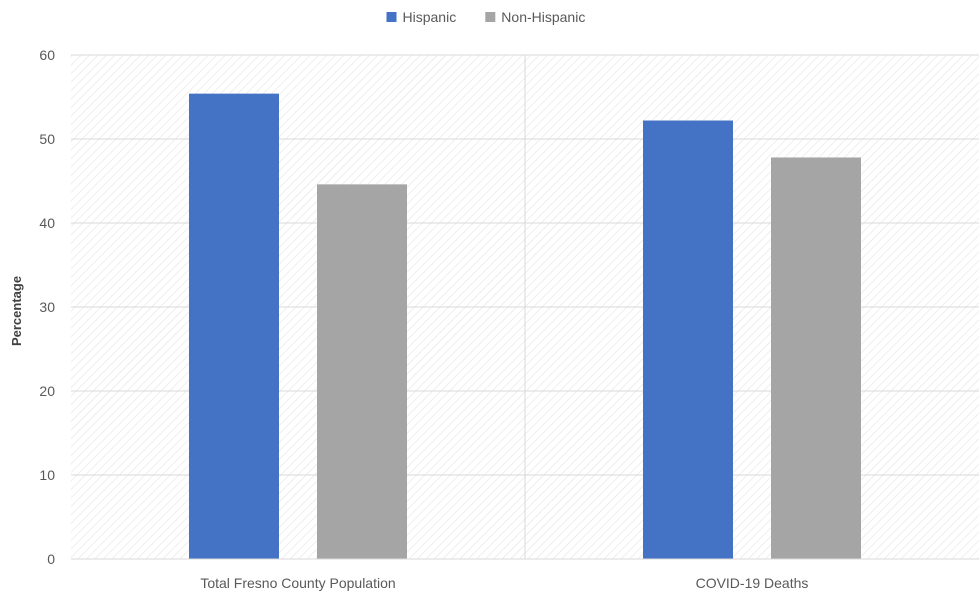  What do you see at coordinates (391, 17) in the screenshot?
I see `legend-swatch-hispanic` at bounding box center [391, 17].